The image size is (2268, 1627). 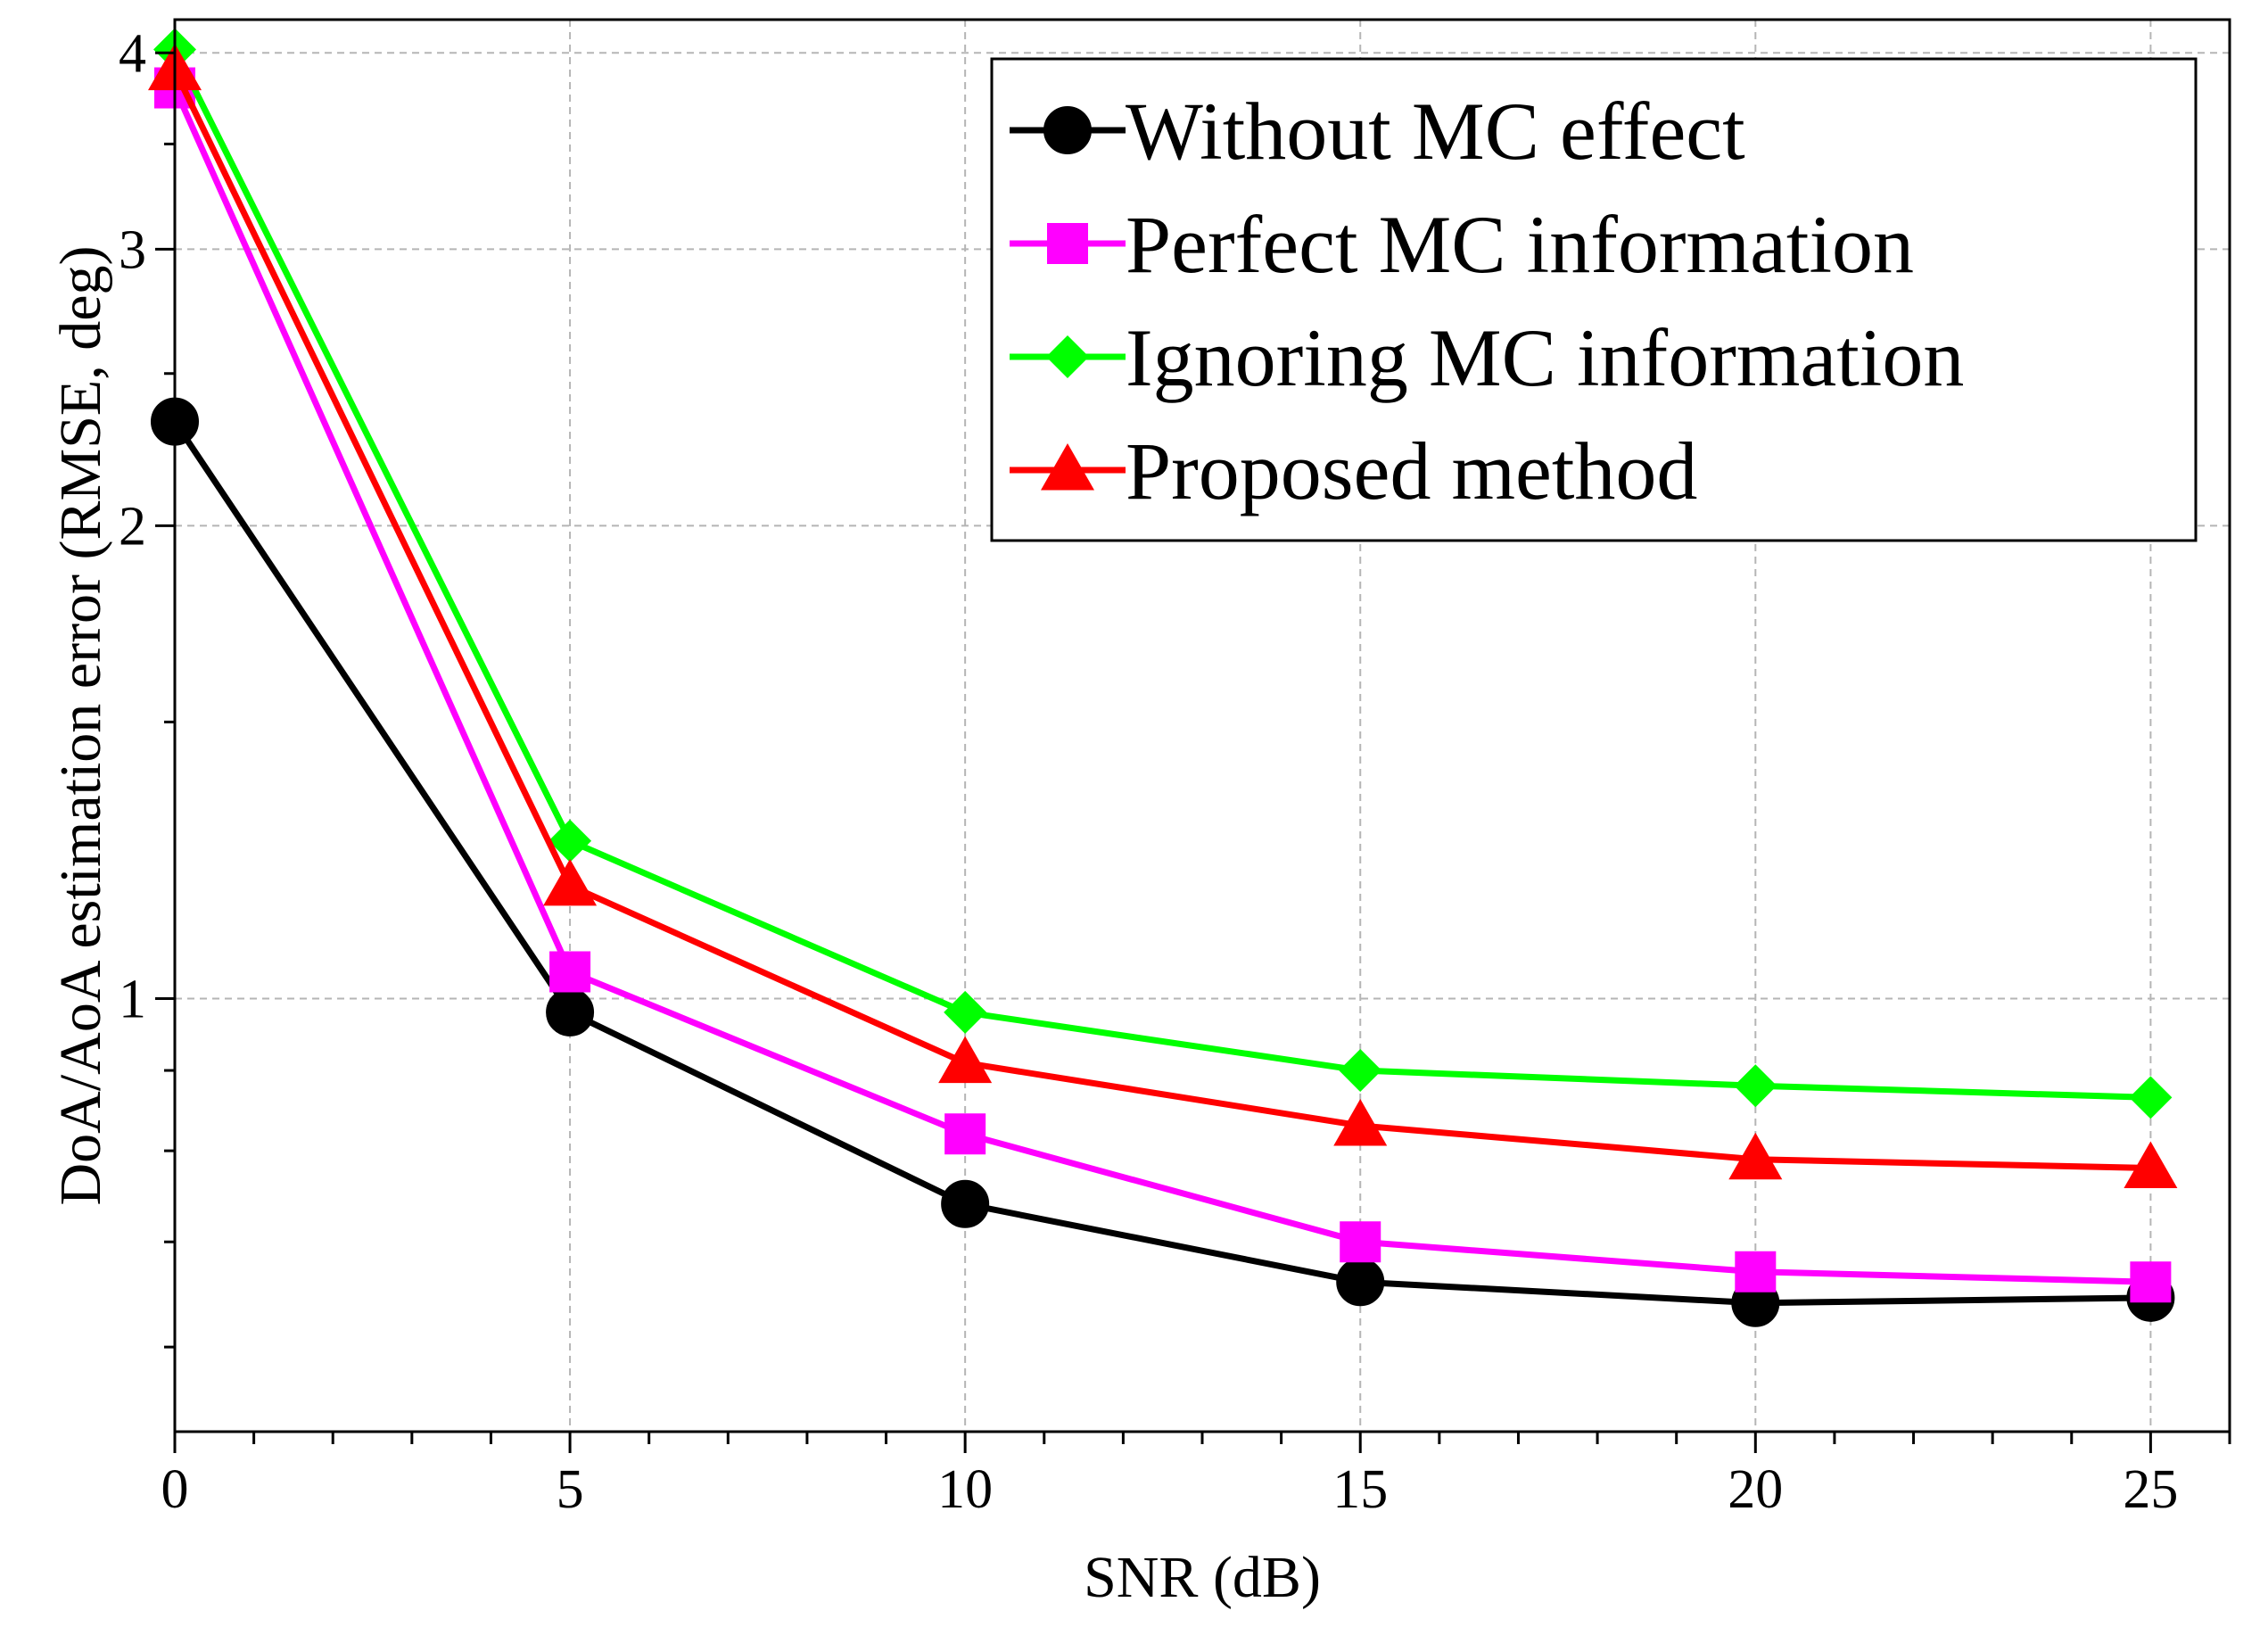 I want to click on legend-entry: Ignoring MC information, so click(x=1487, y=357).